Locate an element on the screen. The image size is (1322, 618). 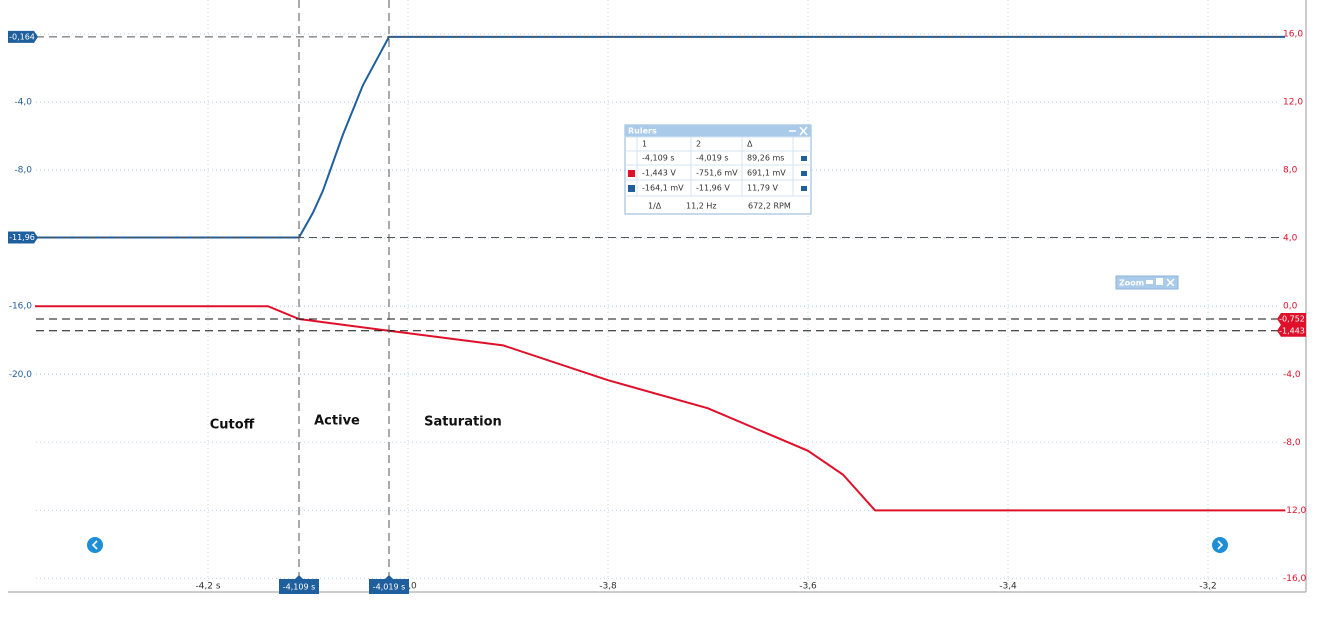
y-ruler-label: -0,164 is located at coordinates (22, 36).